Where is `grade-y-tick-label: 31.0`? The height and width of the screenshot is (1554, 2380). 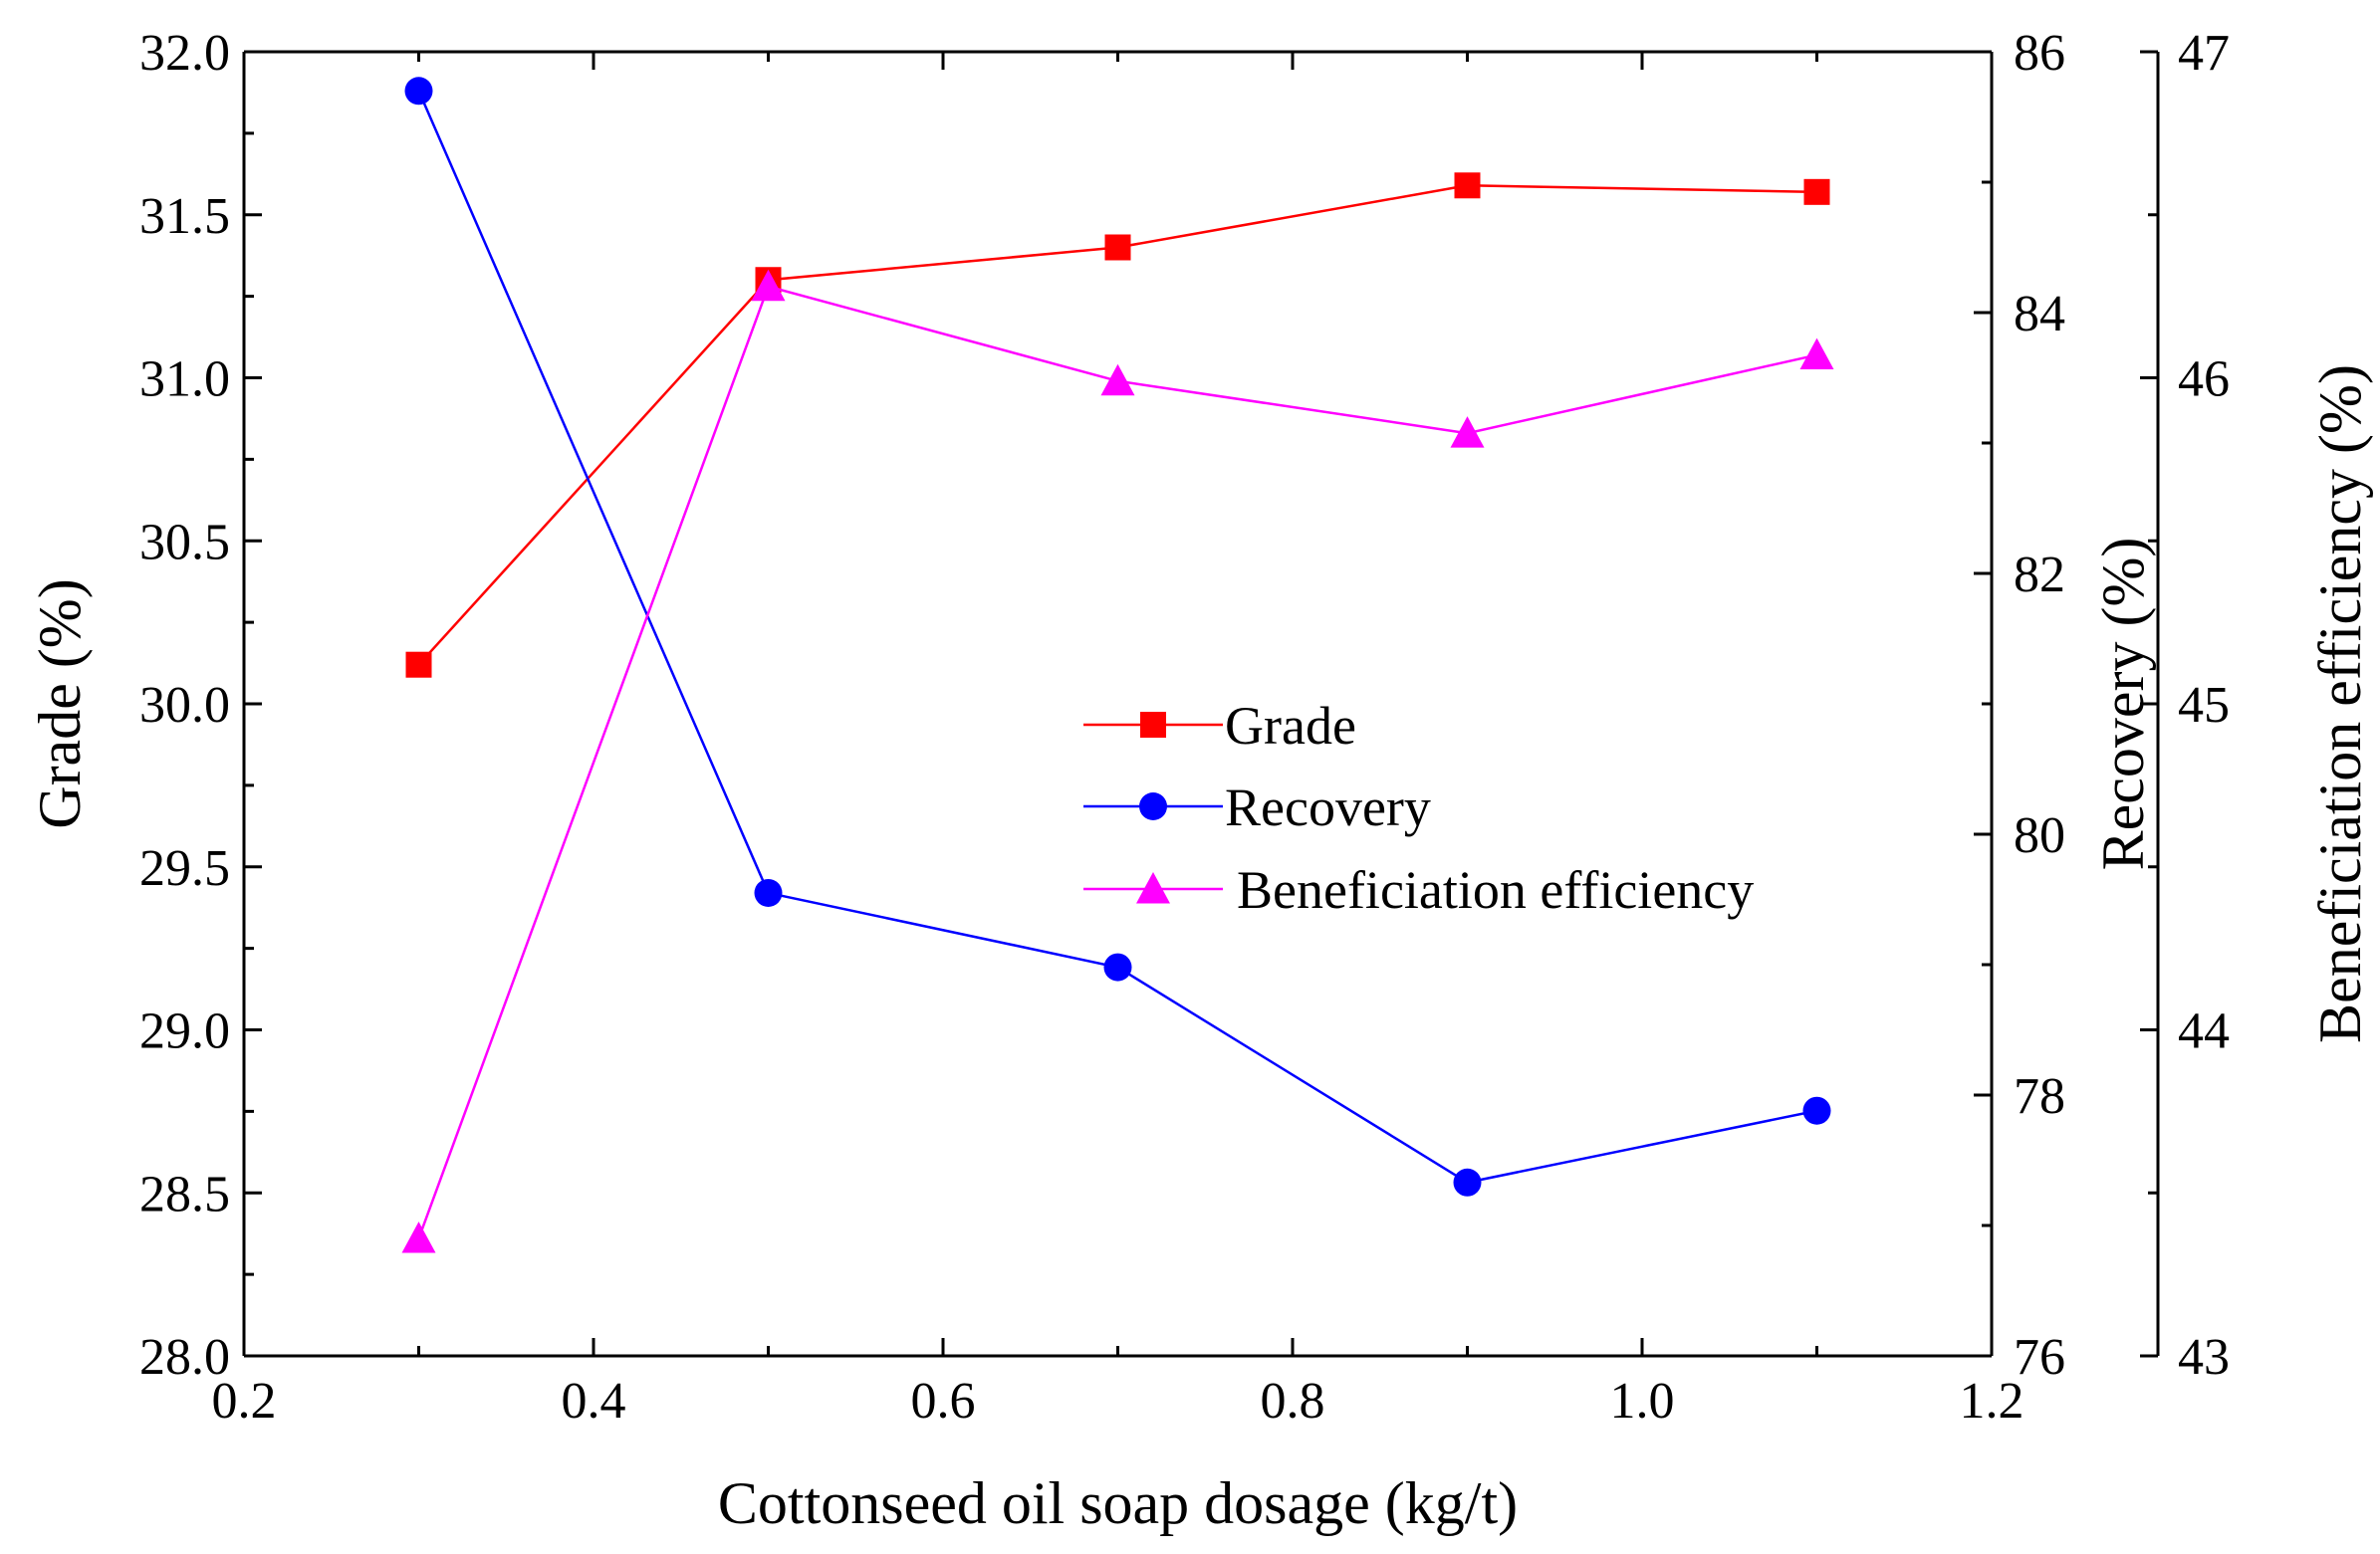 grade-y-tick-label: 31.0 is located at coordinates (184, 379).